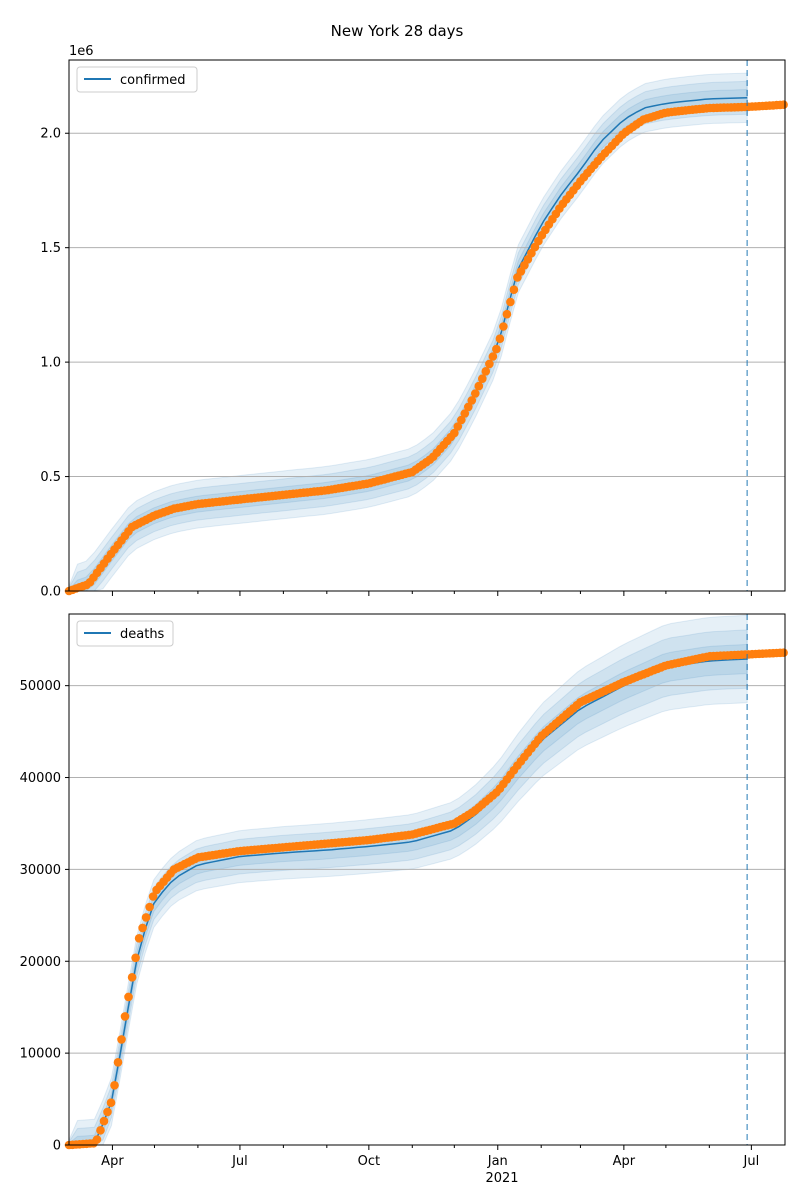 Image resolution: width=800 pixels, height=1200 pixels. What do you see at coordinates (430, 1157) in the screenshot?
I see `deaths-x-ticks: Apr Jul Oct Jan Apr Jul` at bounding box center [430, 1157].